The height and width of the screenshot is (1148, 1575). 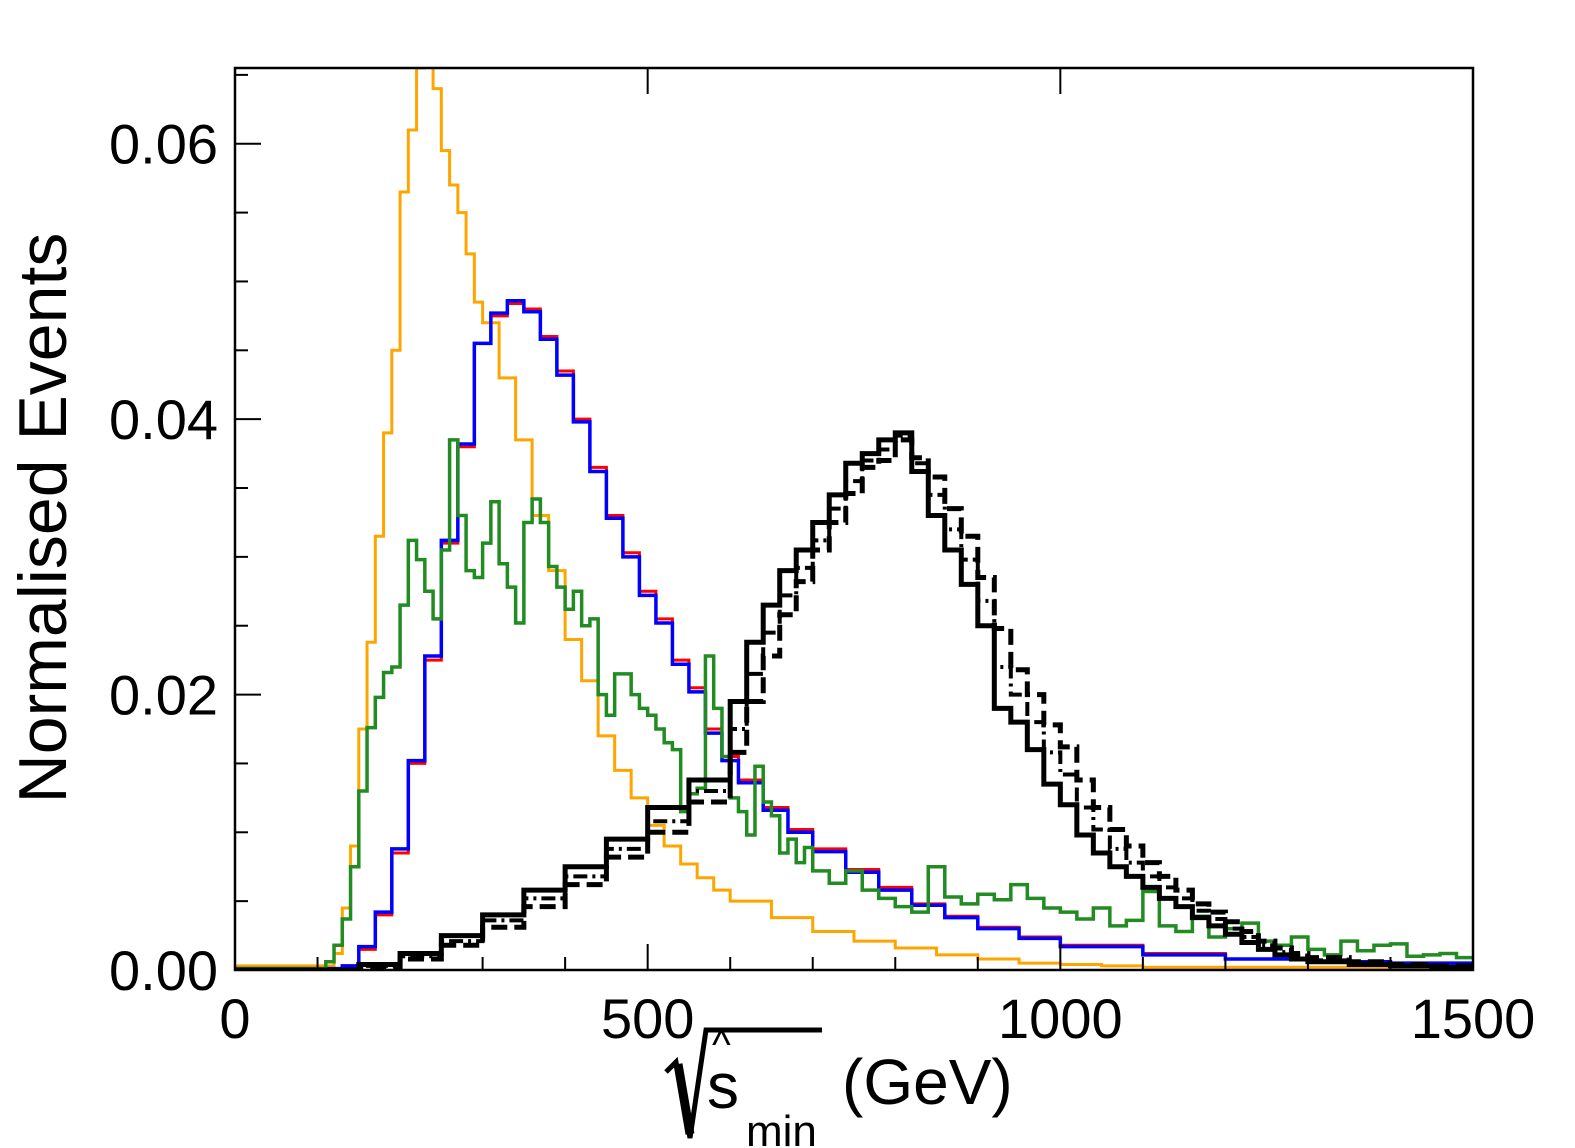 I want to click on x-tick-label: 1000, so click(x=1060, y=1018).